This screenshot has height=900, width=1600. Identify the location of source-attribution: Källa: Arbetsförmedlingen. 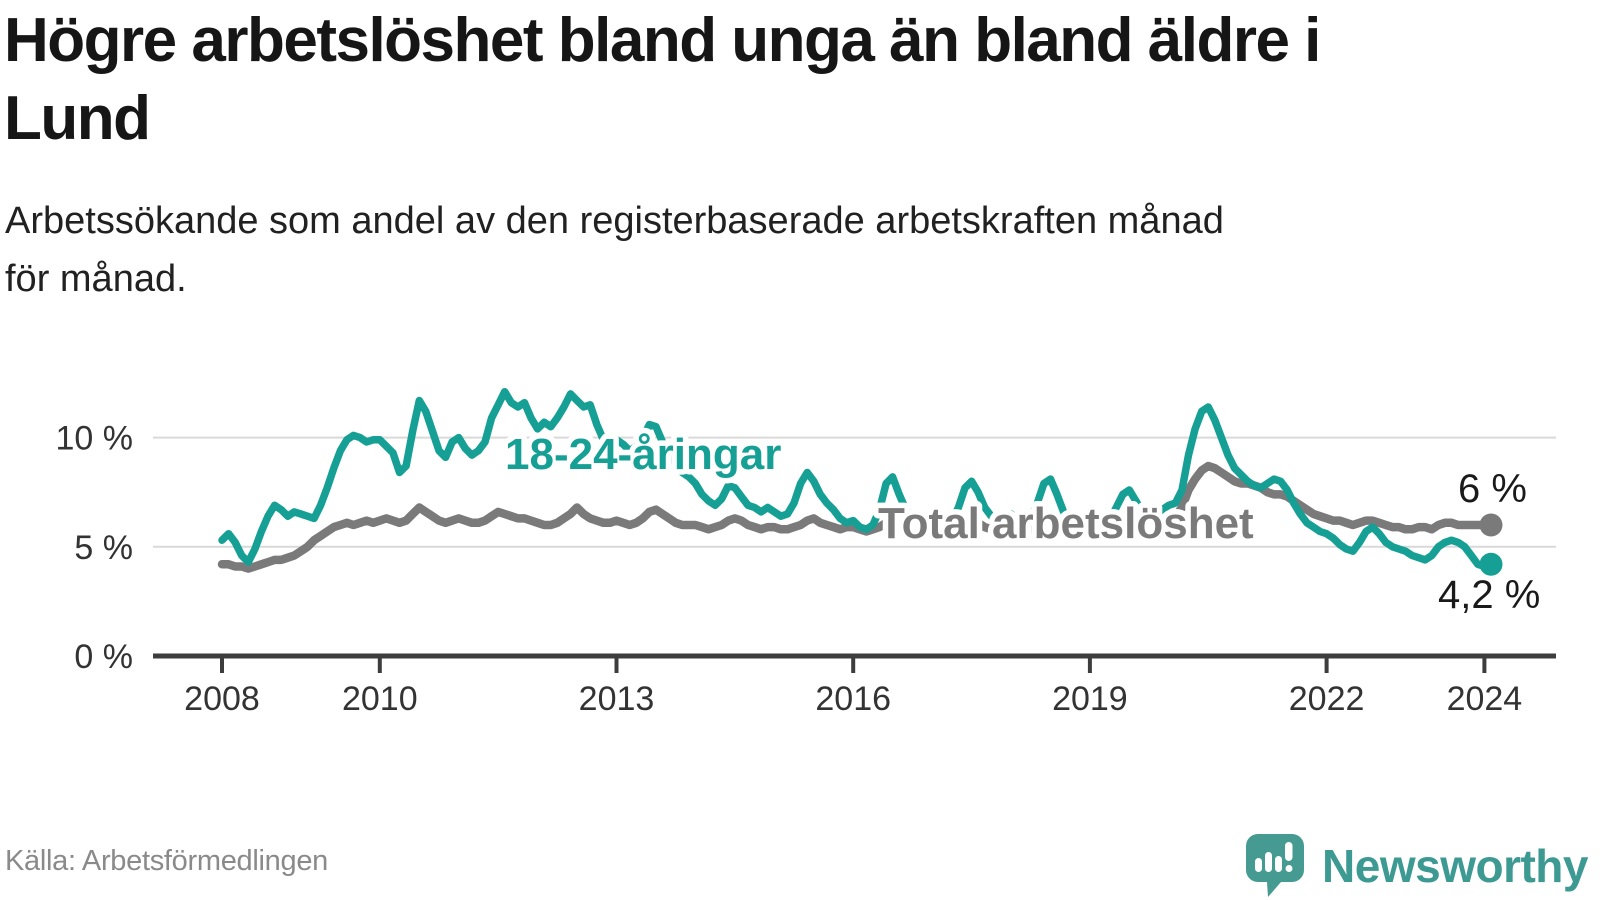
(166, 861).